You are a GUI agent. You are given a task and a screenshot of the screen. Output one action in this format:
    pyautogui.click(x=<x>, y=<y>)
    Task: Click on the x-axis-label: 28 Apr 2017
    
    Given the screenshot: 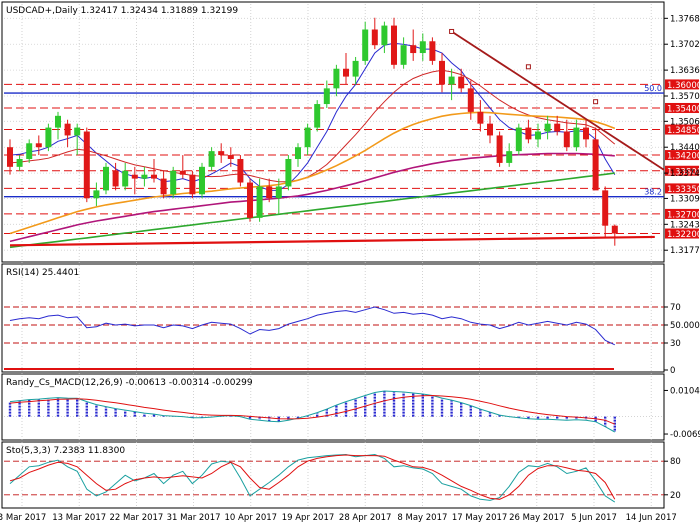 What is the action you would take?
    pyautogui.click(x=365, y=518)
    